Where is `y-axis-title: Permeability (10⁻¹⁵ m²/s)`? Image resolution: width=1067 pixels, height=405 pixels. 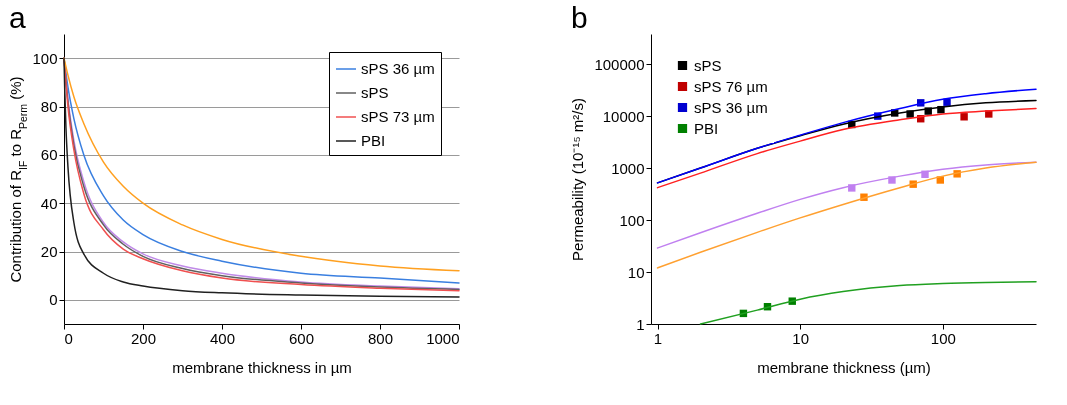 y-axis-title: Permeability (10⁻¹⁵ m²/s) is located at coordinates (578, 179).